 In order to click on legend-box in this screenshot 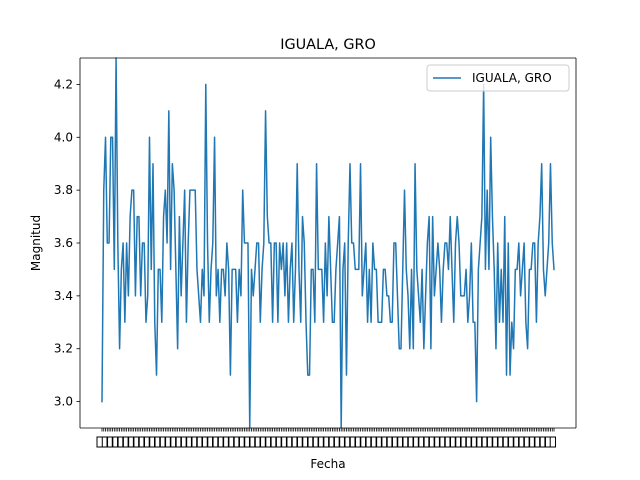, I will do `click(498, 78)`.